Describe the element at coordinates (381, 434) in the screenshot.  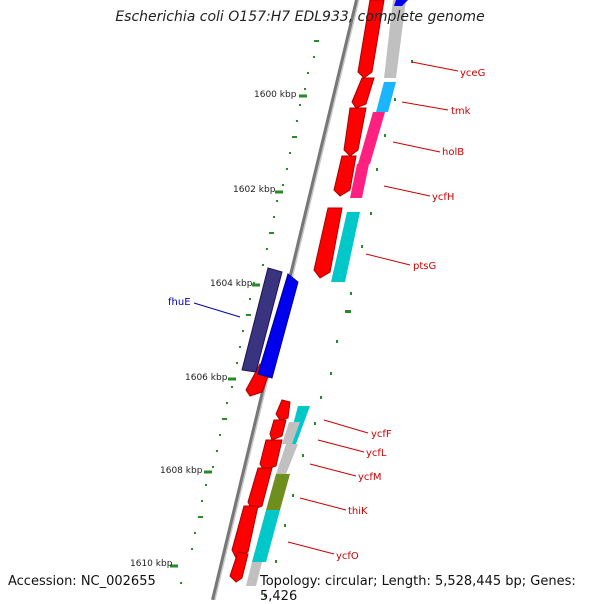
I see `gene-label-ycfF: ycfF` at that location.